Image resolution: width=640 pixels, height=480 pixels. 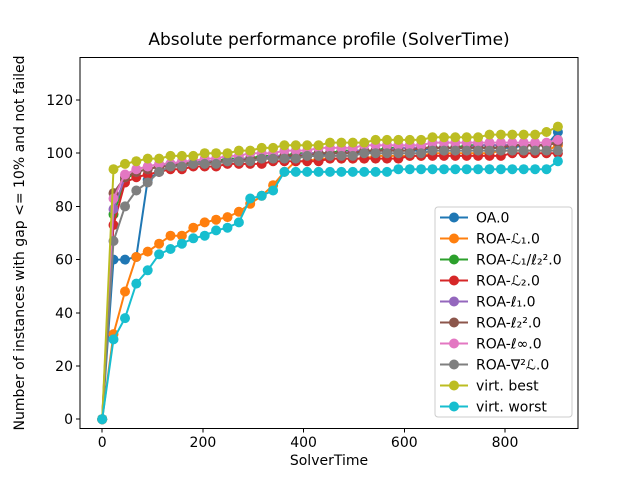 I want to click on x-tick-label: 400, so click(x=303, y=443).